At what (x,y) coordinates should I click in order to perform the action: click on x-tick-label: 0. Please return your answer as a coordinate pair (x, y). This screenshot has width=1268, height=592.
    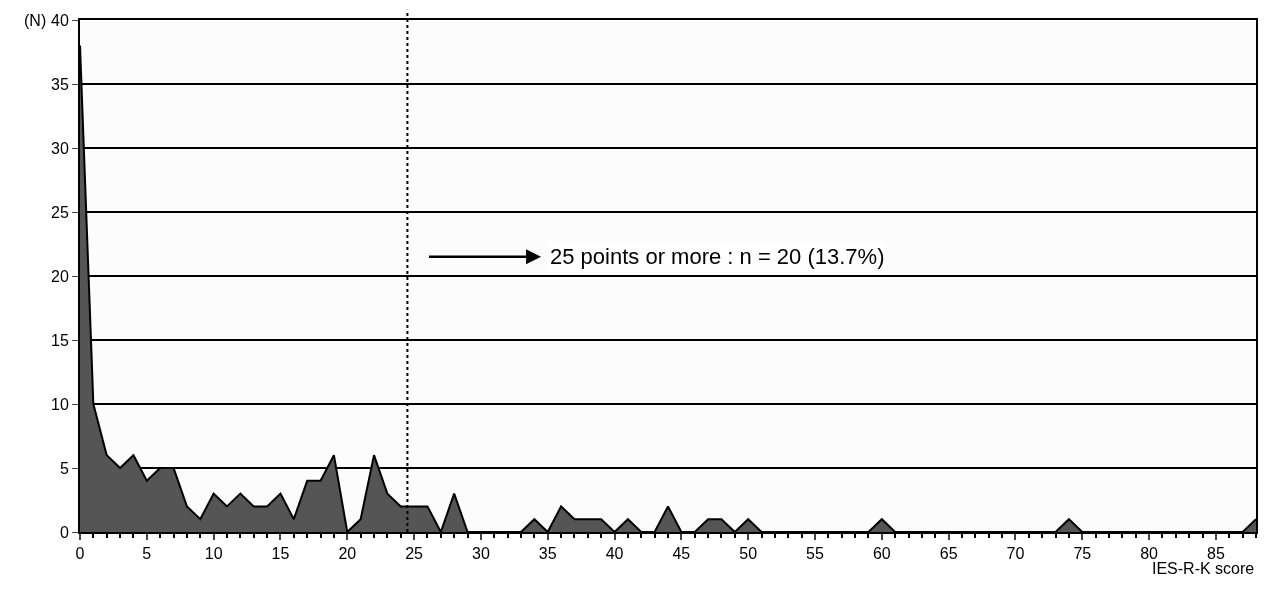
    Looking at the image, I should click on (80, 554).